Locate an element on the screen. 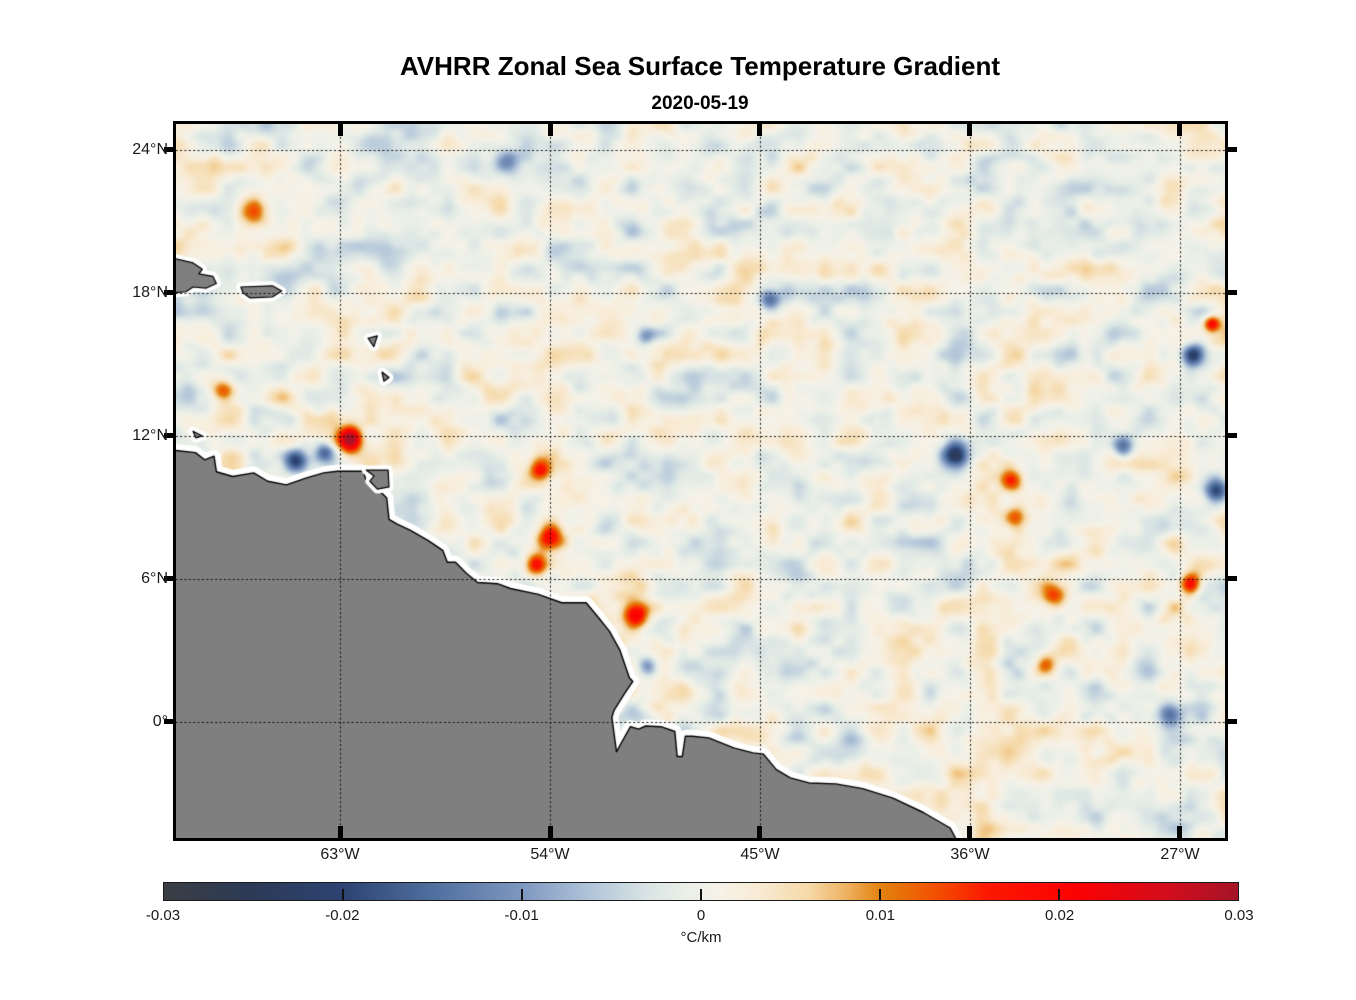 The height and width of the screenshot is (1000, 1356). x-tick-label: 45°W is located at coordinates (760, 854).